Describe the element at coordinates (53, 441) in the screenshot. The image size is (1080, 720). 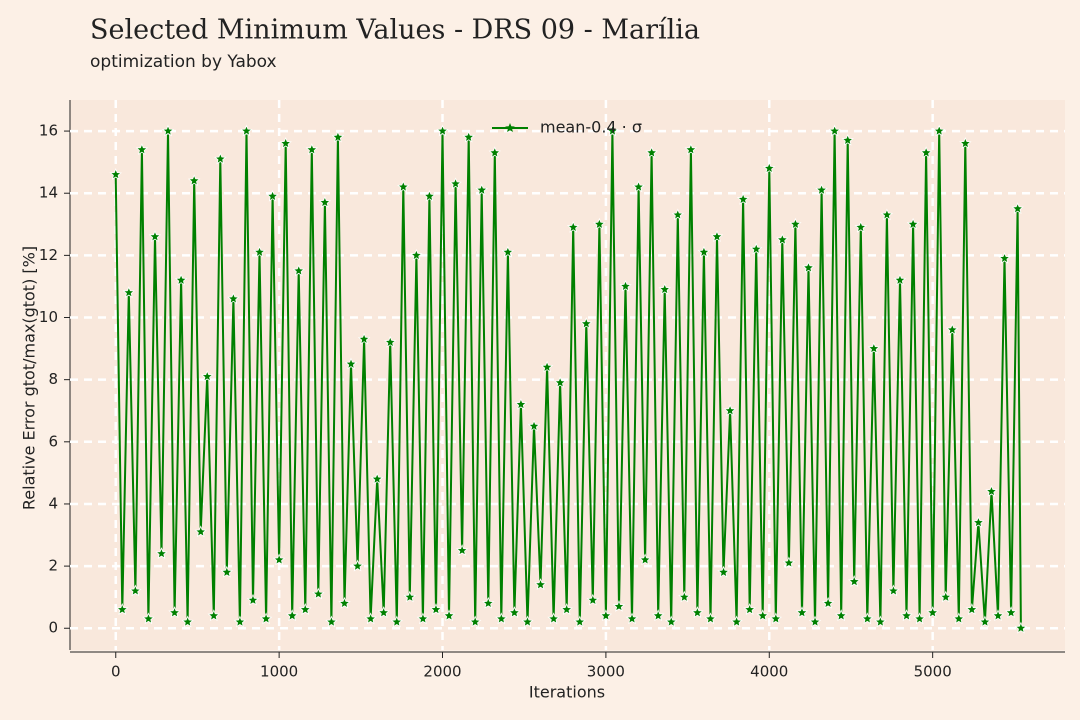
I see `y-tick-label: 6` at that location.